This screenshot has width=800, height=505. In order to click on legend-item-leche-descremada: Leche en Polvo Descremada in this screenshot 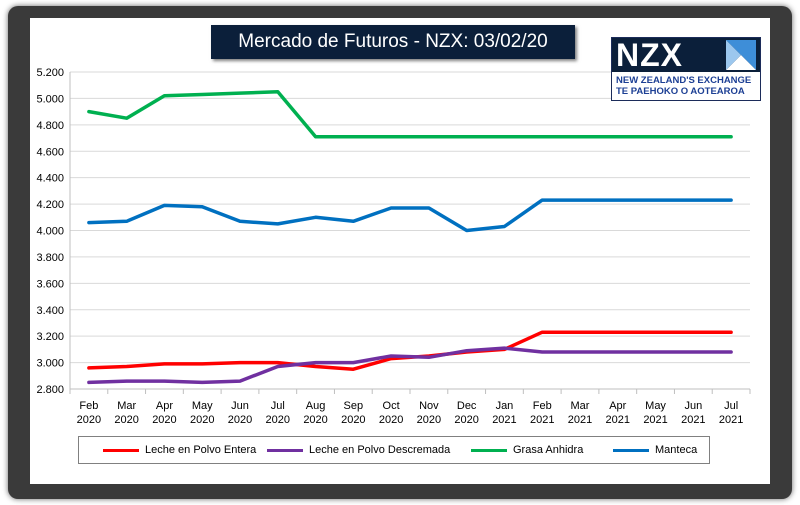, I will do `click(358, 450)`.